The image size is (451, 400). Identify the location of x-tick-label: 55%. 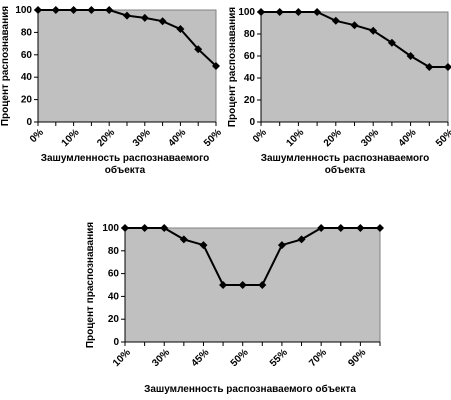
(279, 358).